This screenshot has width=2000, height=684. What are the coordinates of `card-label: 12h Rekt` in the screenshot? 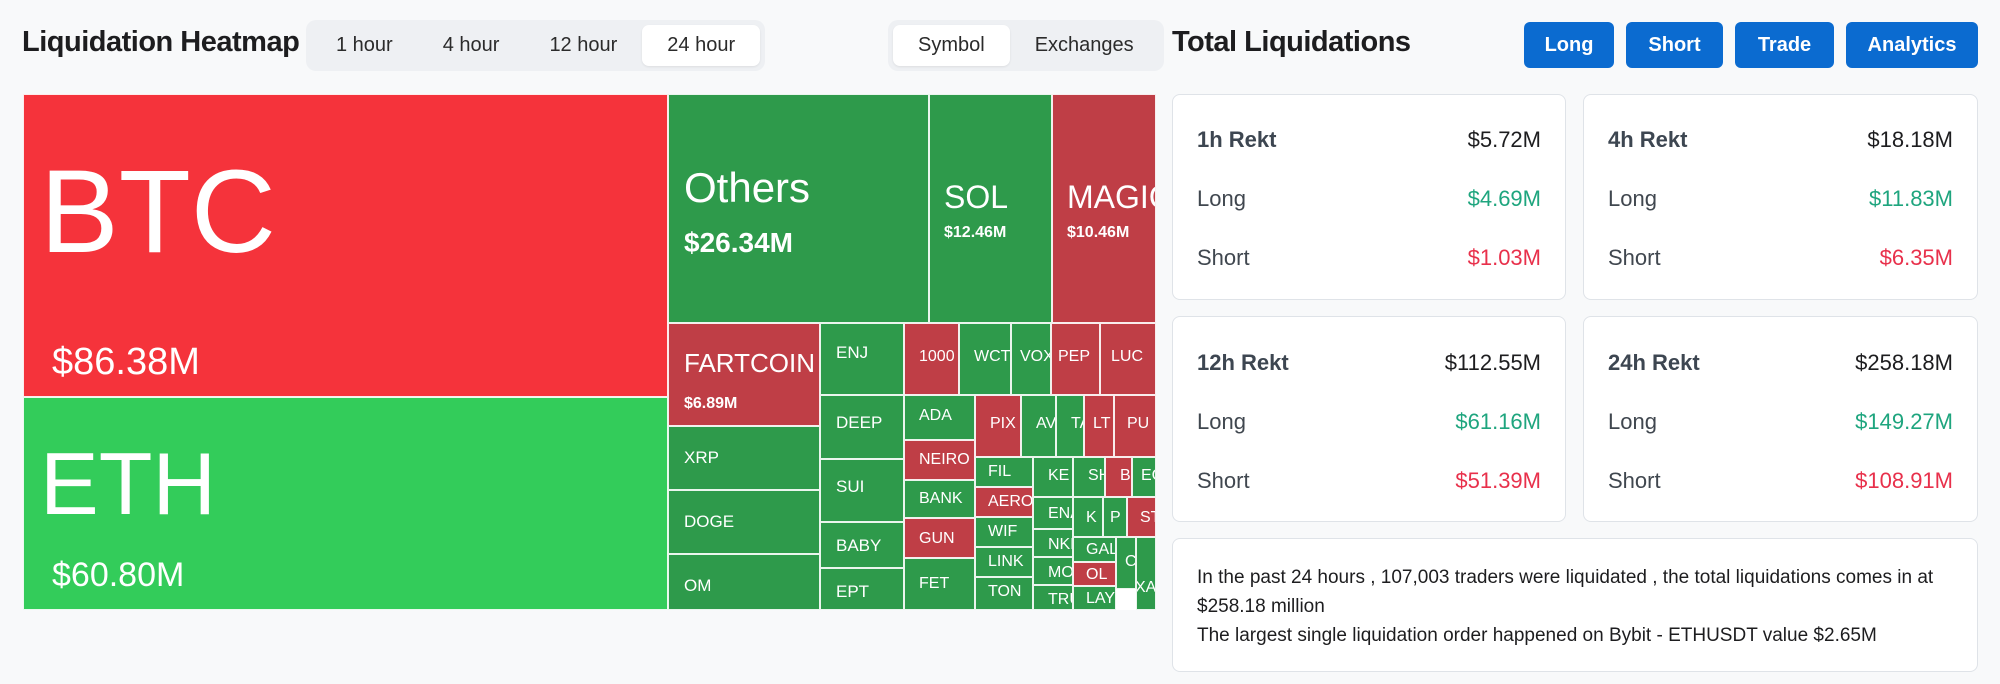 It's located at (1243, 362).